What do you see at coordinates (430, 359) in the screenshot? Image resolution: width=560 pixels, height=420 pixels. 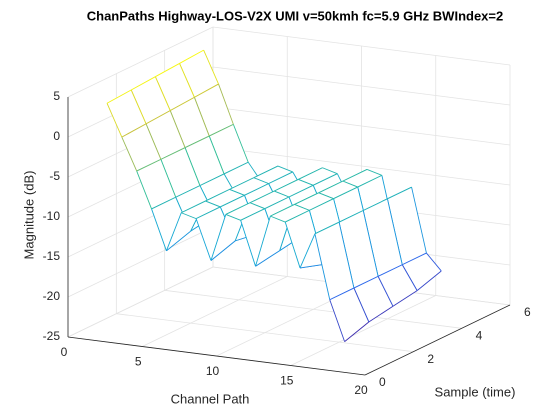 I see `y-tick-label: 2` at bounding box center [430, 359].